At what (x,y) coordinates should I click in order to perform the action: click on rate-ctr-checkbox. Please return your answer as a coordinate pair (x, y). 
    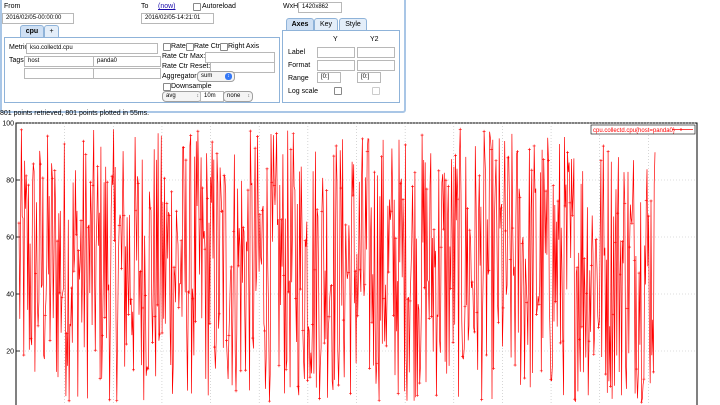
    Looking at the image, I should click on (190, 47).